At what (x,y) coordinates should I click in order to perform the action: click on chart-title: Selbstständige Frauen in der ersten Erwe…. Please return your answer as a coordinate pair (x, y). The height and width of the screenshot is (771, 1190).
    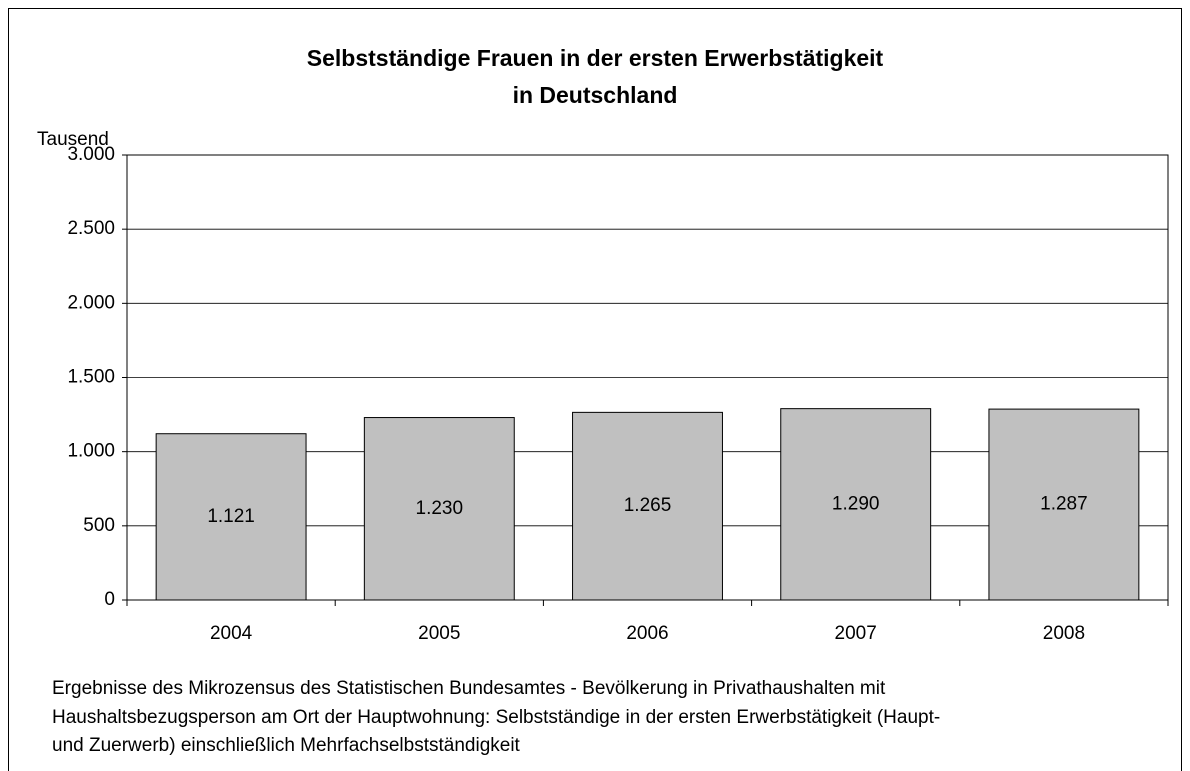
    Looking at the image, I should click on (595, 58).